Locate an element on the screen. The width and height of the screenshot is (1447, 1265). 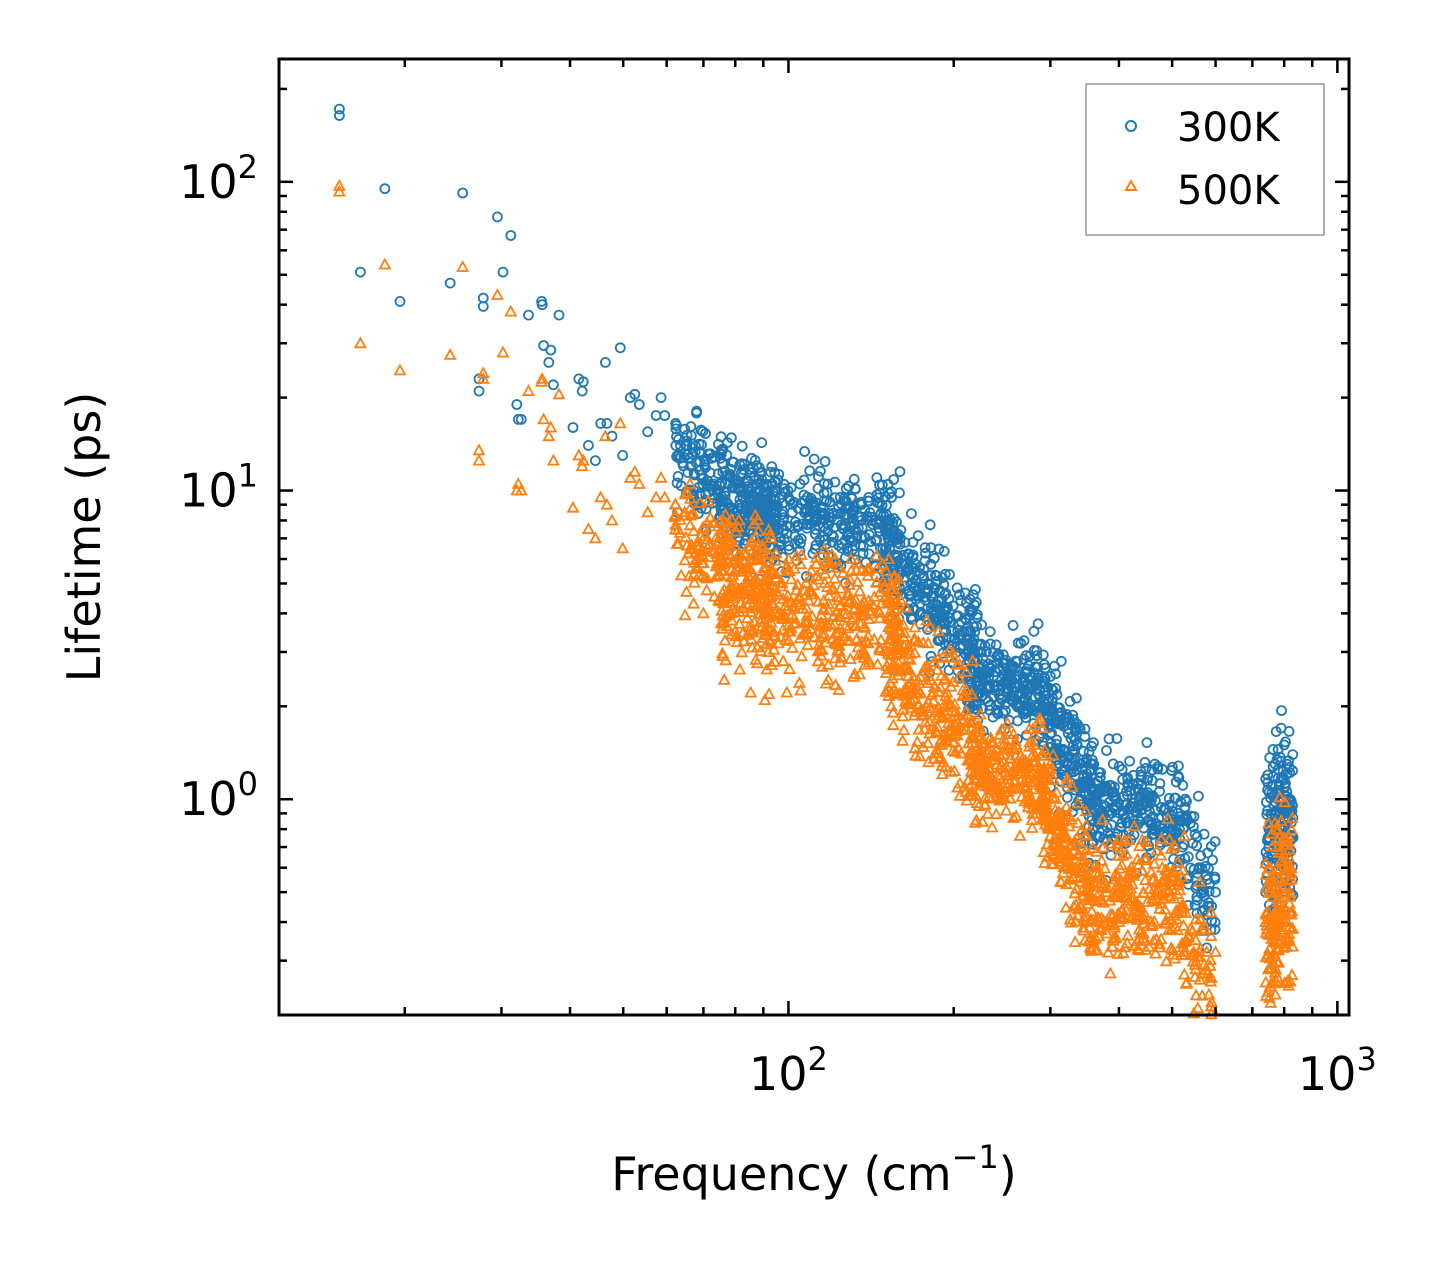
legend-marker-300k is located at coordinates (1131, 126).